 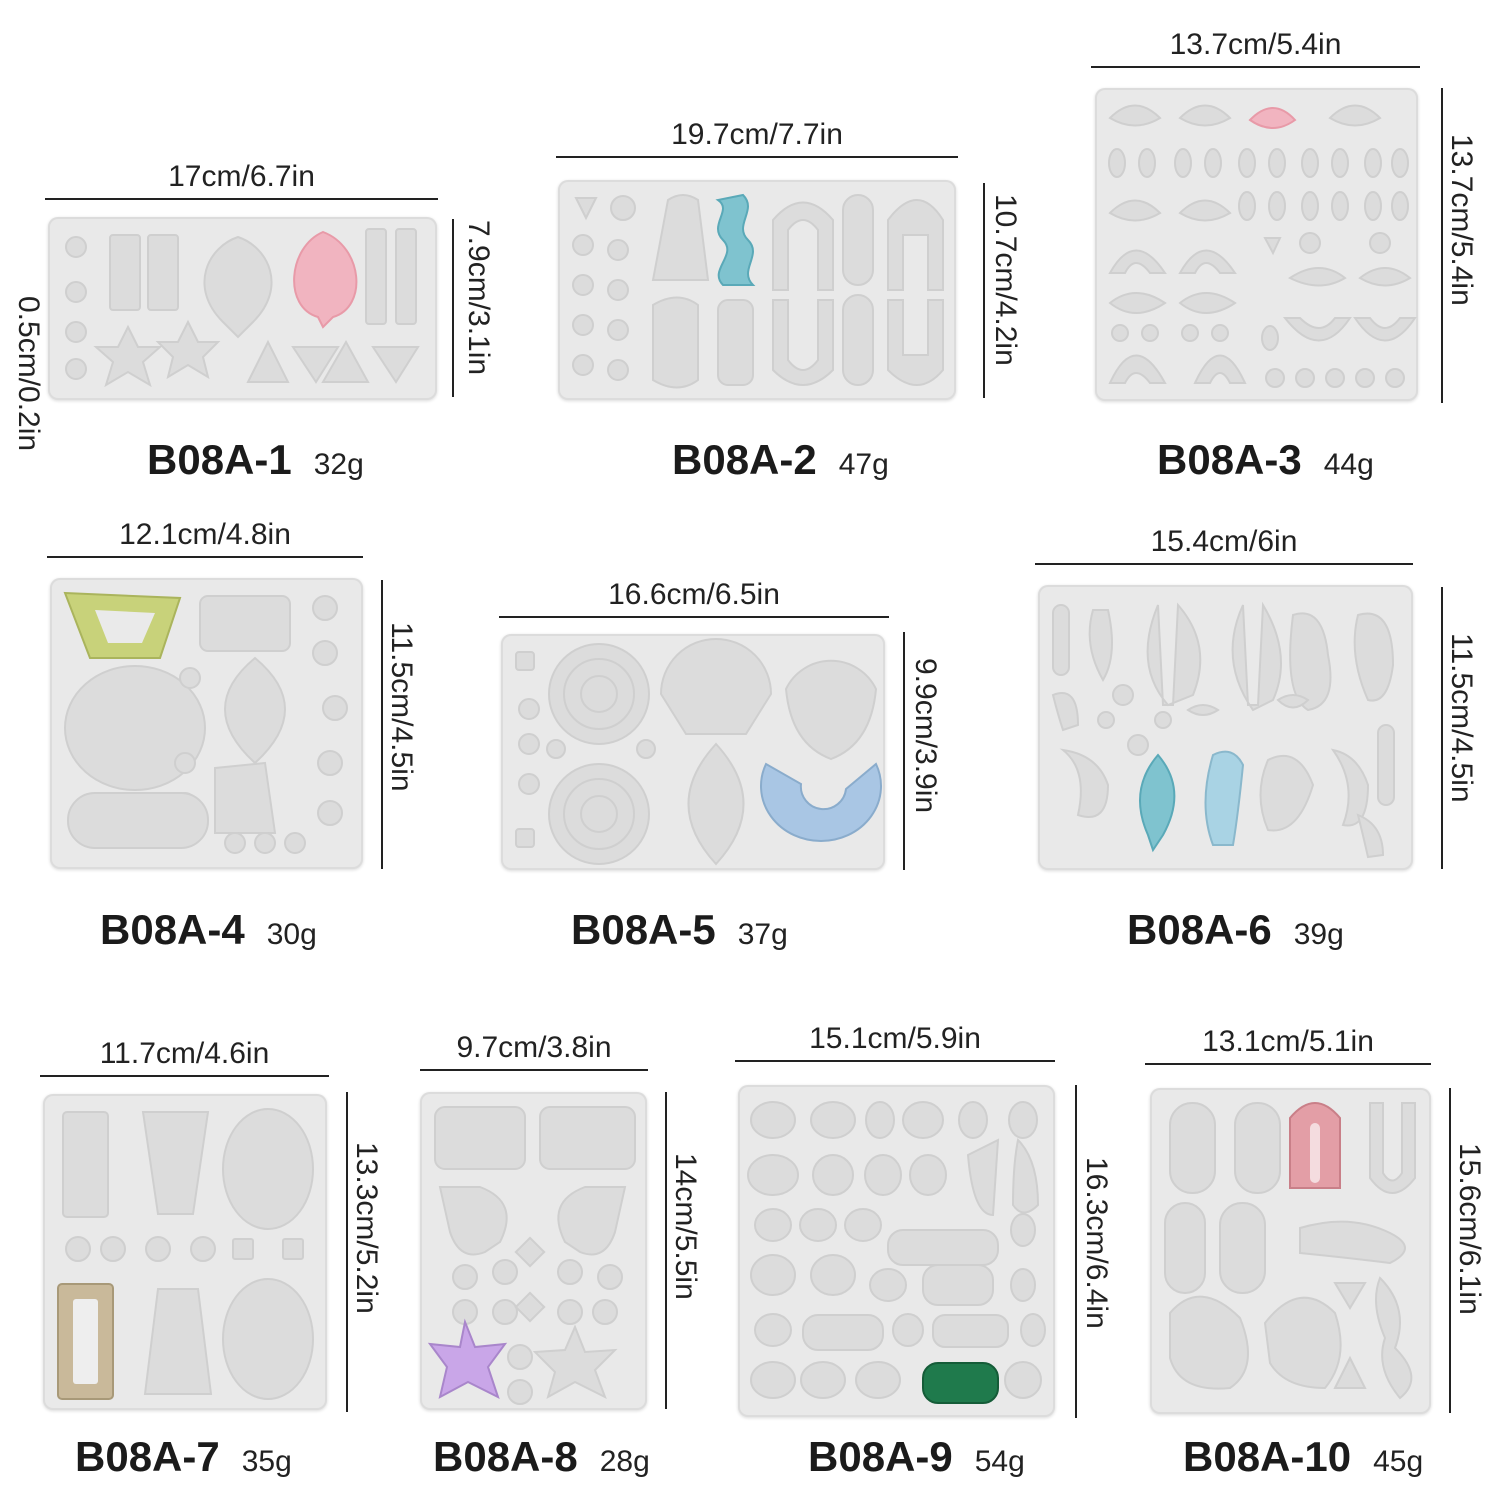 I want to click on mold-1-thickness: 0.5cm/0.2in, so click(x=28, y=374).